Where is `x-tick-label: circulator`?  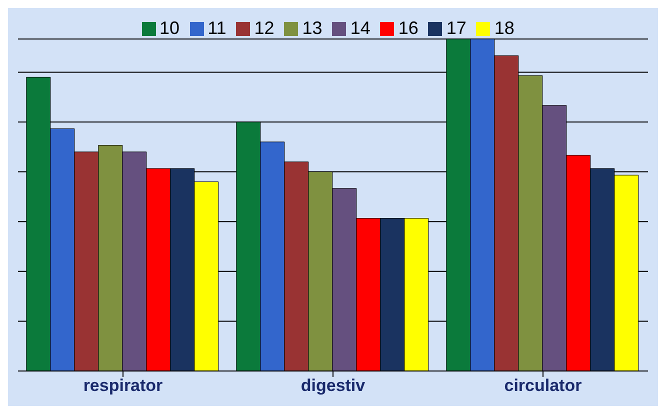 x-tick-label: circulator is located at coordinates (543, 386).